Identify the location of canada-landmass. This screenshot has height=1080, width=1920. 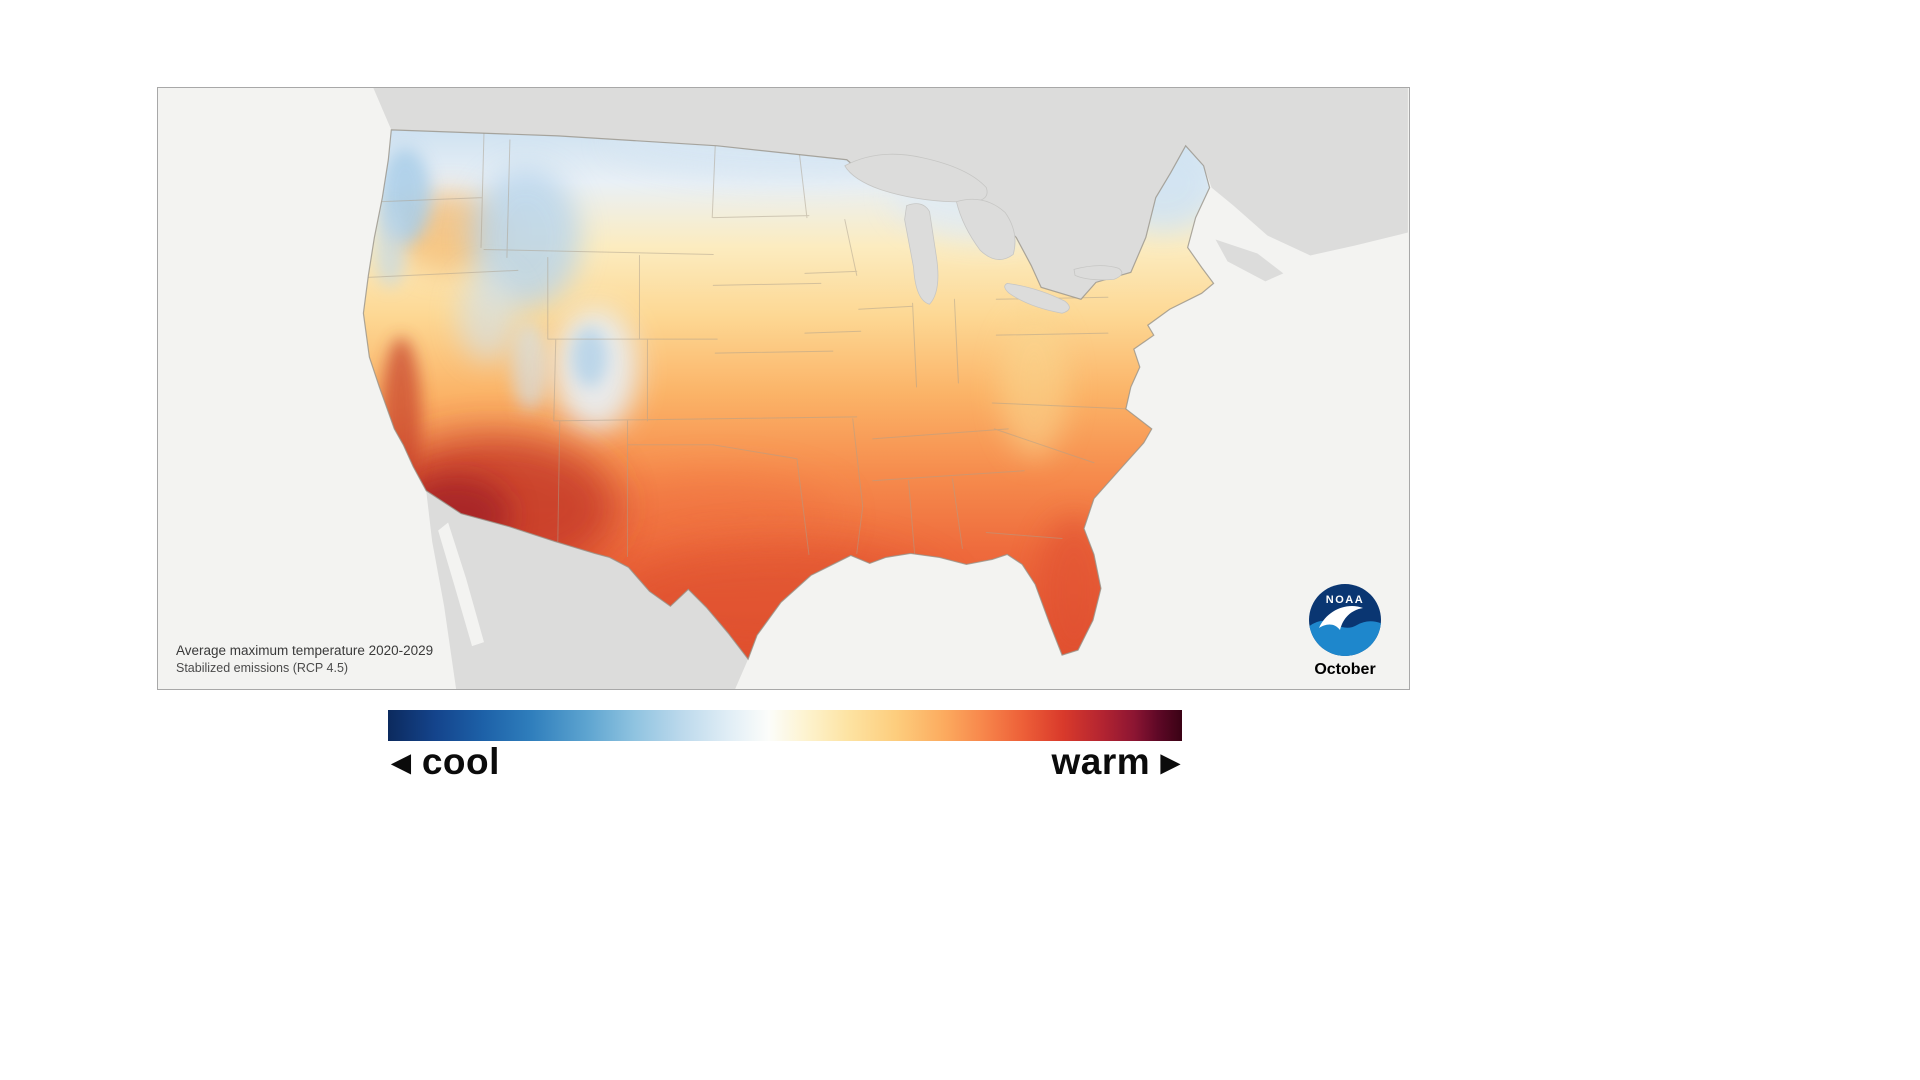
(890, 194).